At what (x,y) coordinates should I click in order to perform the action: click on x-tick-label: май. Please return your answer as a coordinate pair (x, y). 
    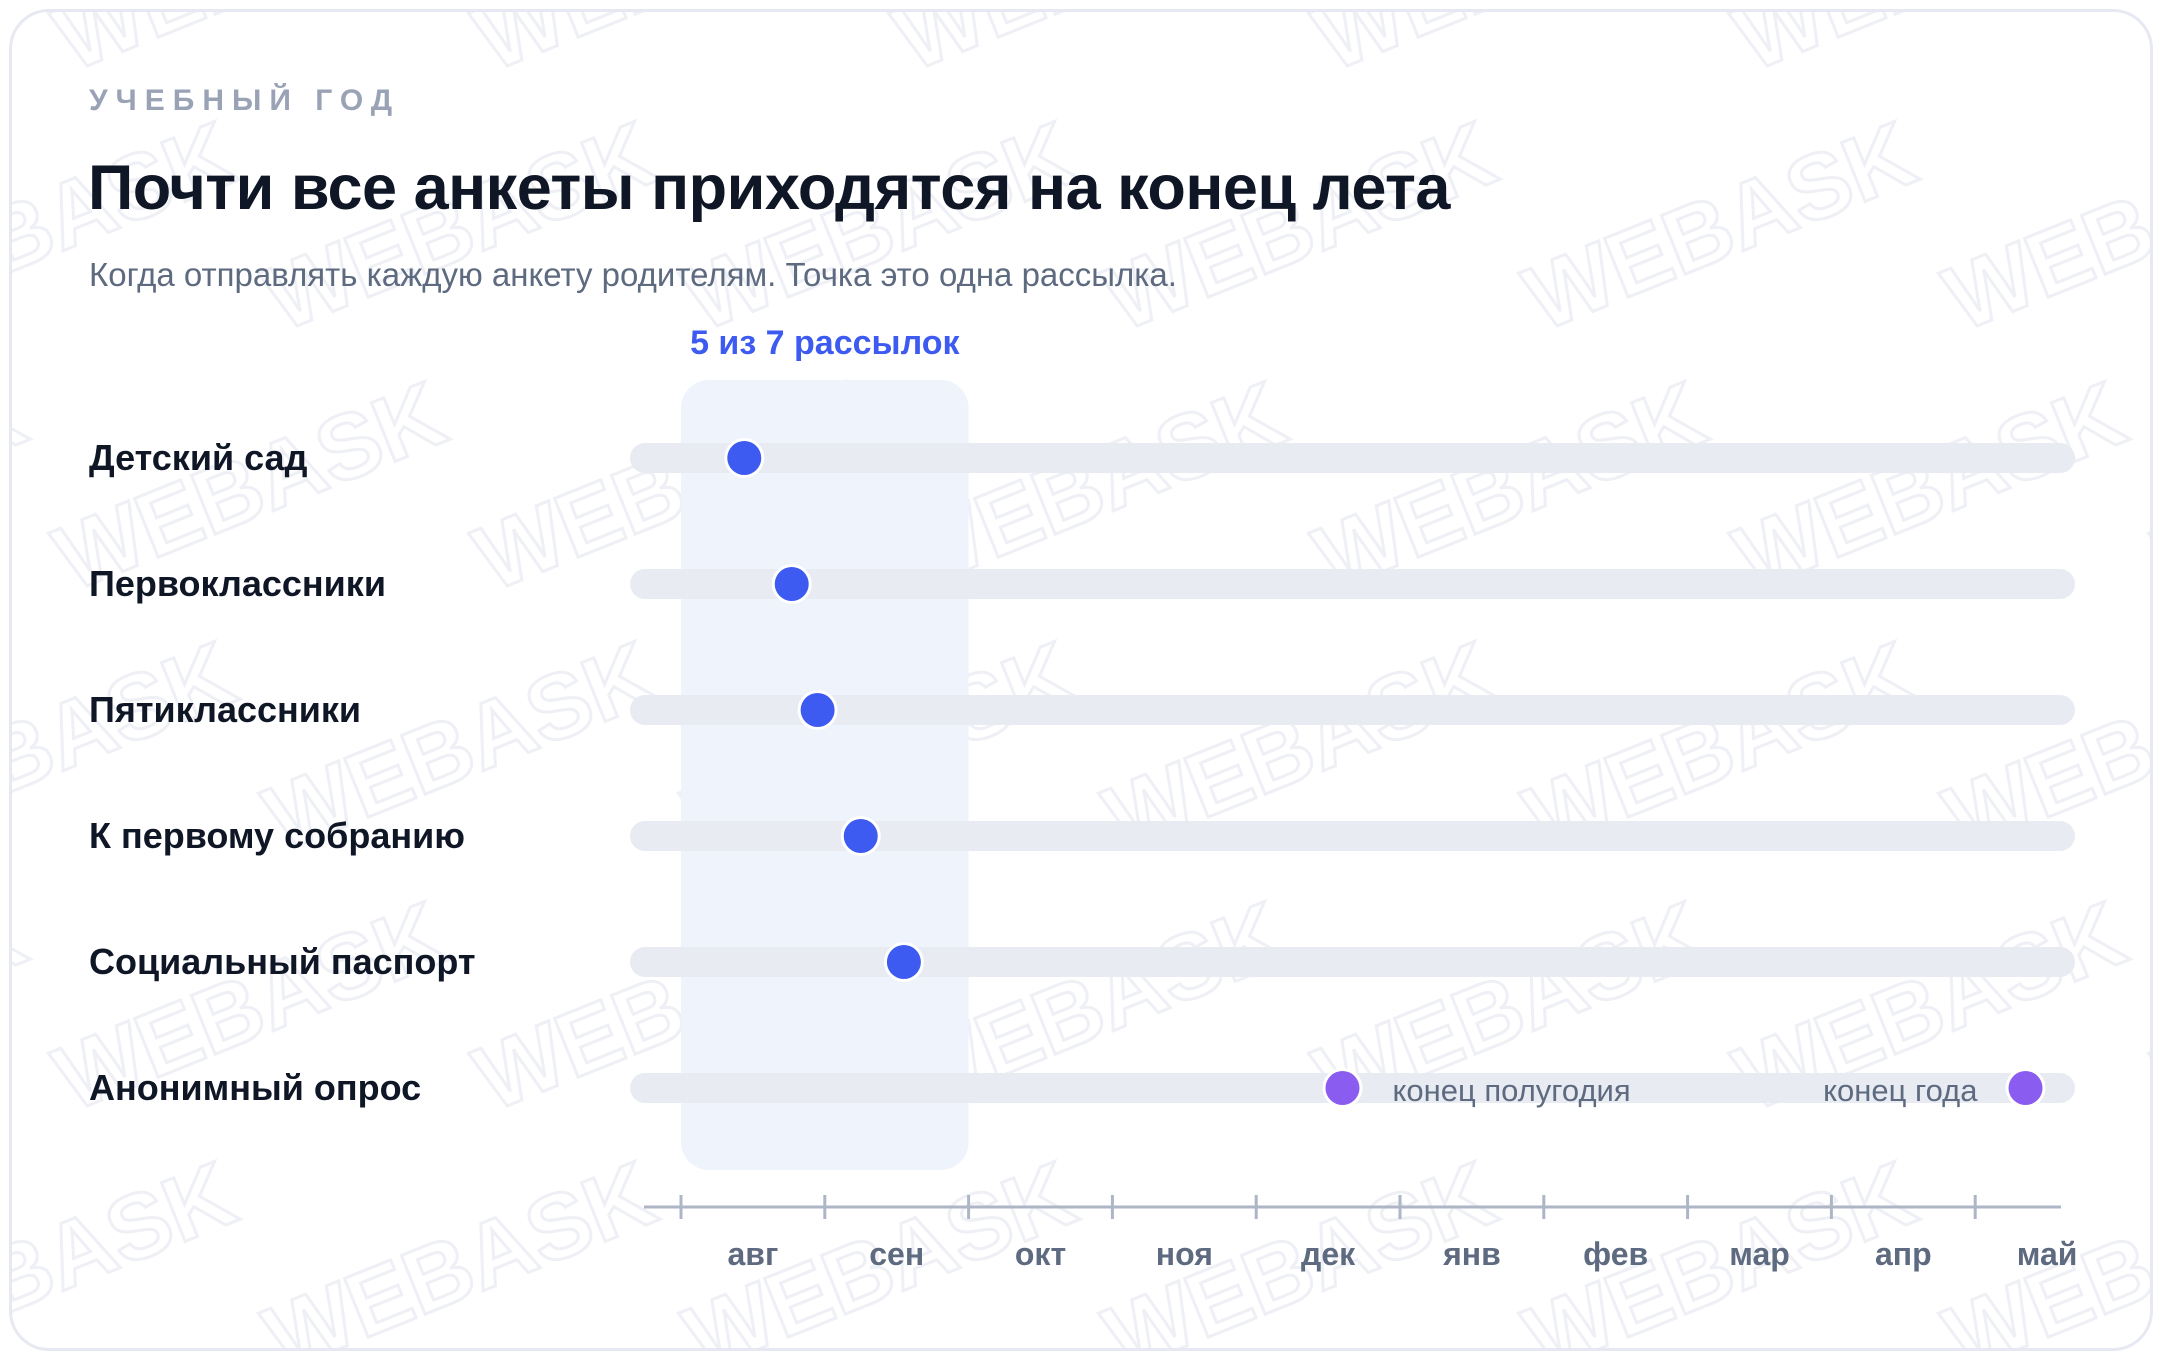
    Looking at the image, I should click on (2047, 1254).